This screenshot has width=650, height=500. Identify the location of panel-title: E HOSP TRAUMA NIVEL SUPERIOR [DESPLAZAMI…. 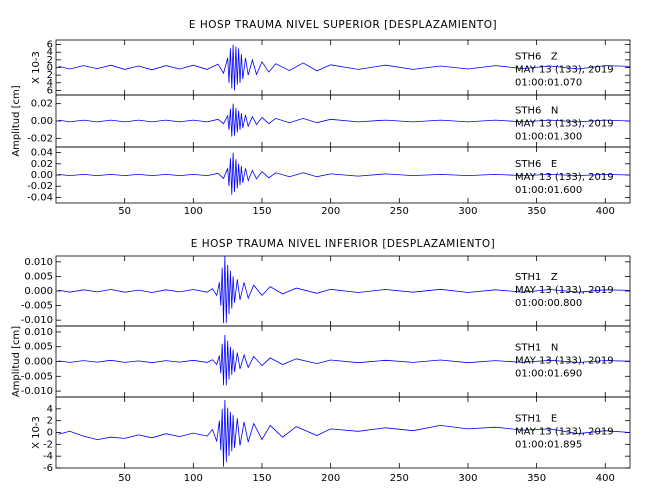
(343, 25).